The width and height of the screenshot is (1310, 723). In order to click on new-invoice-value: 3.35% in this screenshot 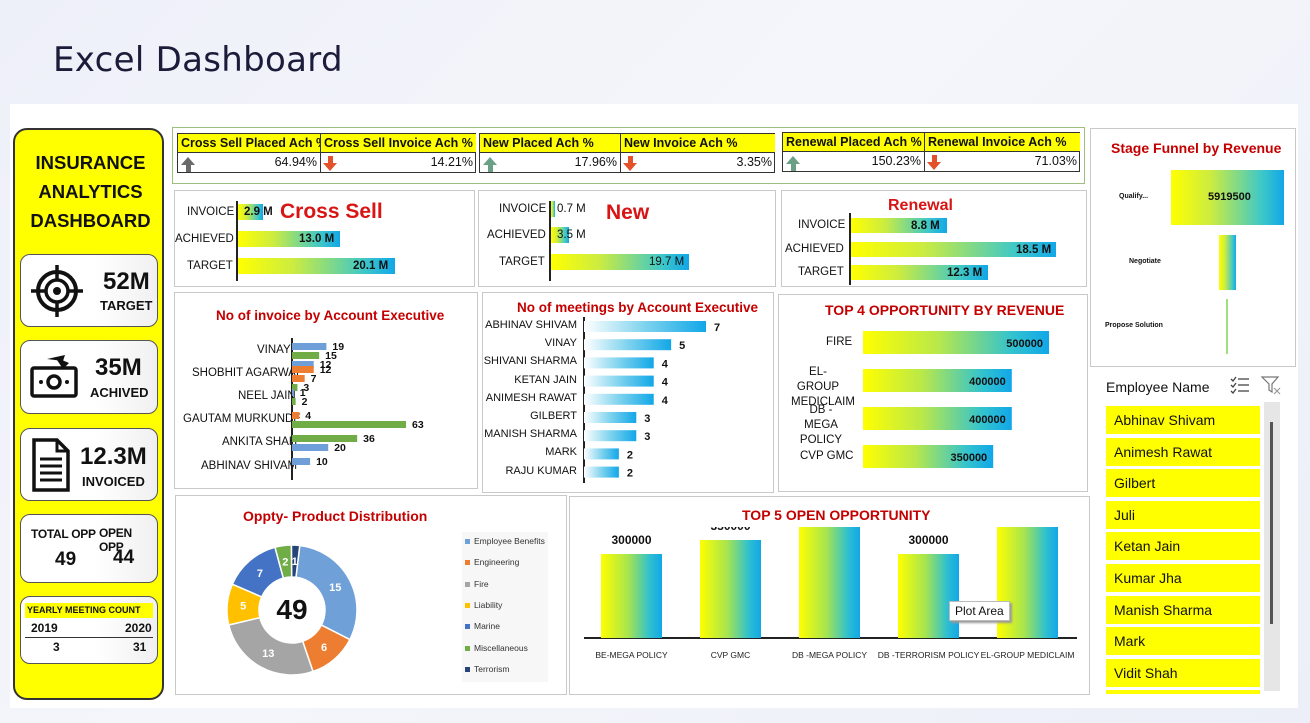, I will do `click(754, 162)`.